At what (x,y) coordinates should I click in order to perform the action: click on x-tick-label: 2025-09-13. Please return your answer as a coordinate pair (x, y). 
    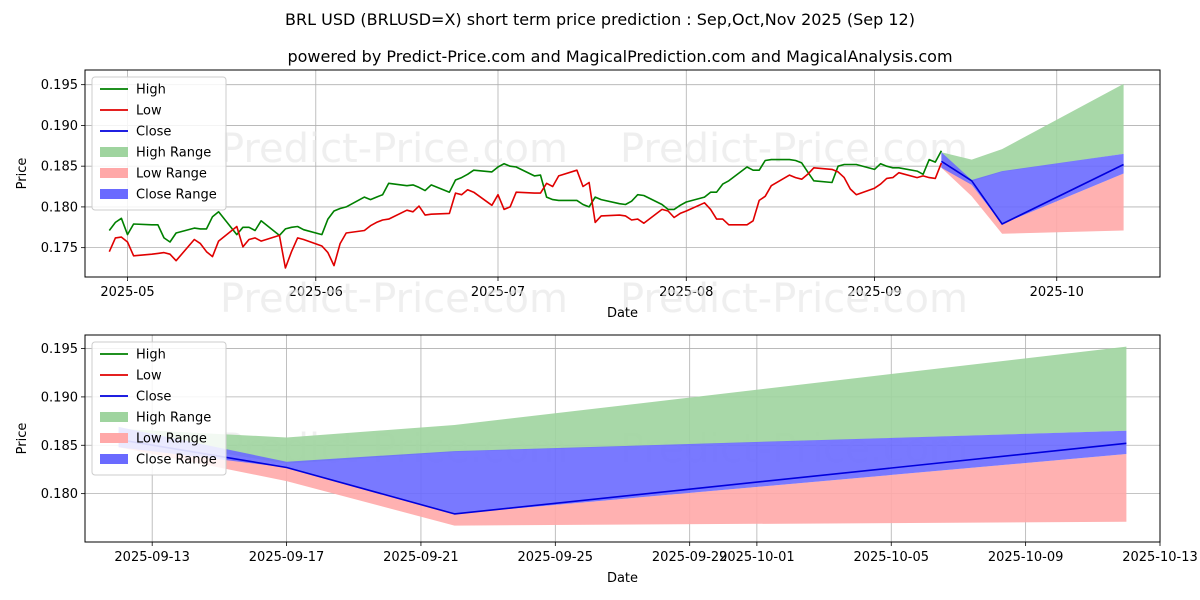
    Looking at the image, I should click on (152, 557).